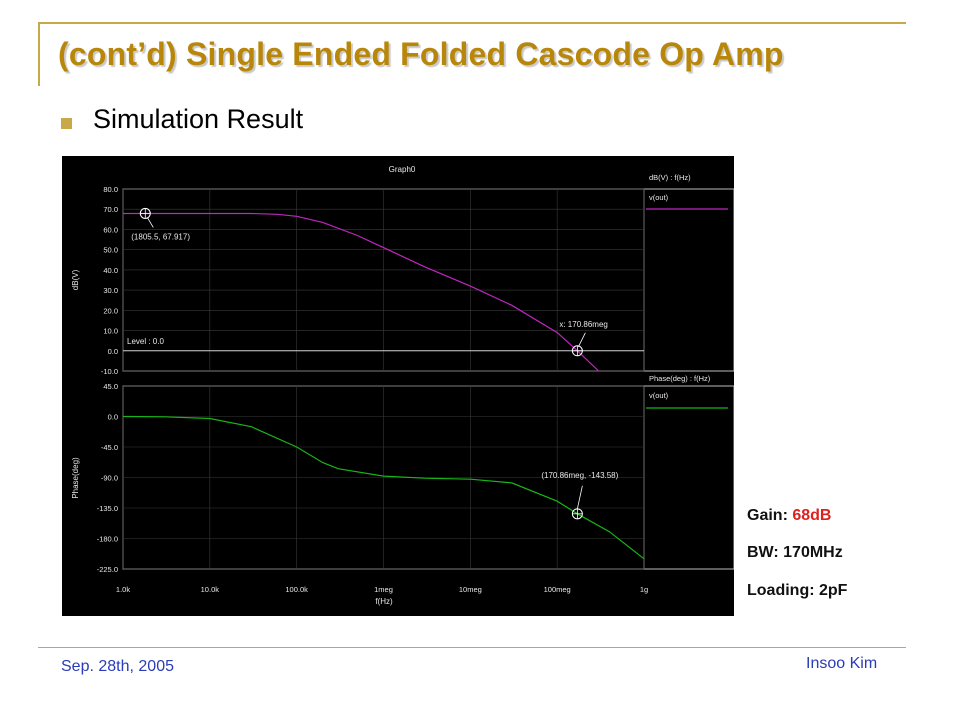 This screenshot has height=720, width=960. What do you see at coordinates (296, 589) in the screenshot?
I see `x-tick-label: 100.0k` at bounding box center [296, 589].